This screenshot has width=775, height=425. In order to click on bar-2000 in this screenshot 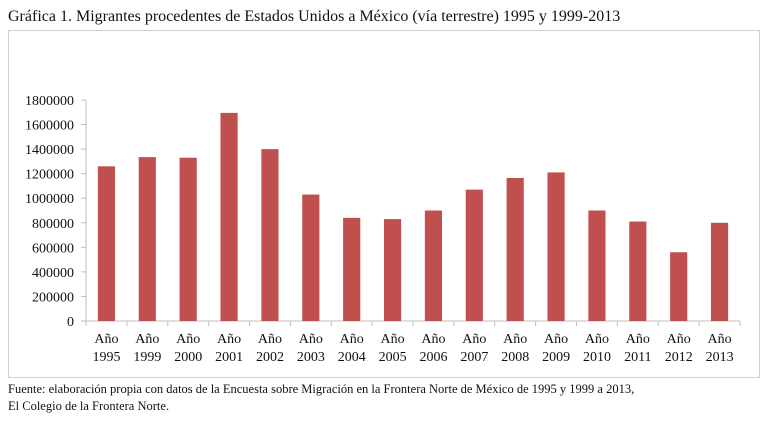, I will do `click(188, 239)`.